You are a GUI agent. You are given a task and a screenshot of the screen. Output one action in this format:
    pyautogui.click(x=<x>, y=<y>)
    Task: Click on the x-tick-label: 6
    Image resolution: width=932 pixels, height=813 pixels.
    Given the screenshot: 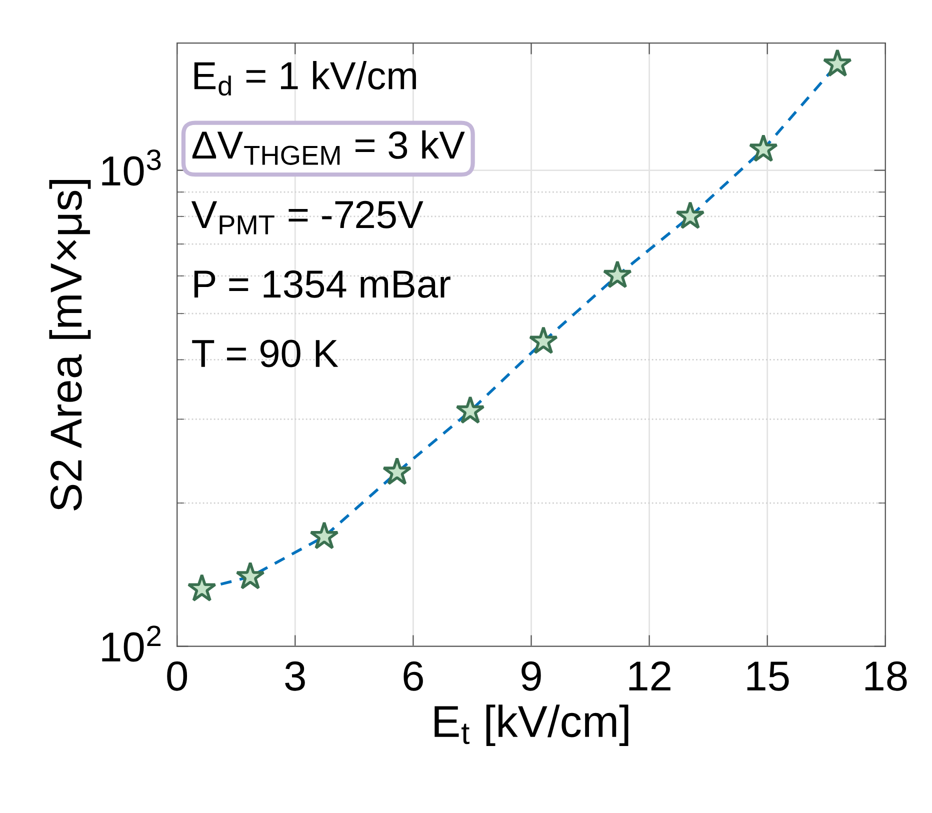 What is the action you would take?
    pyautogui.click(x=413, y=676)
    